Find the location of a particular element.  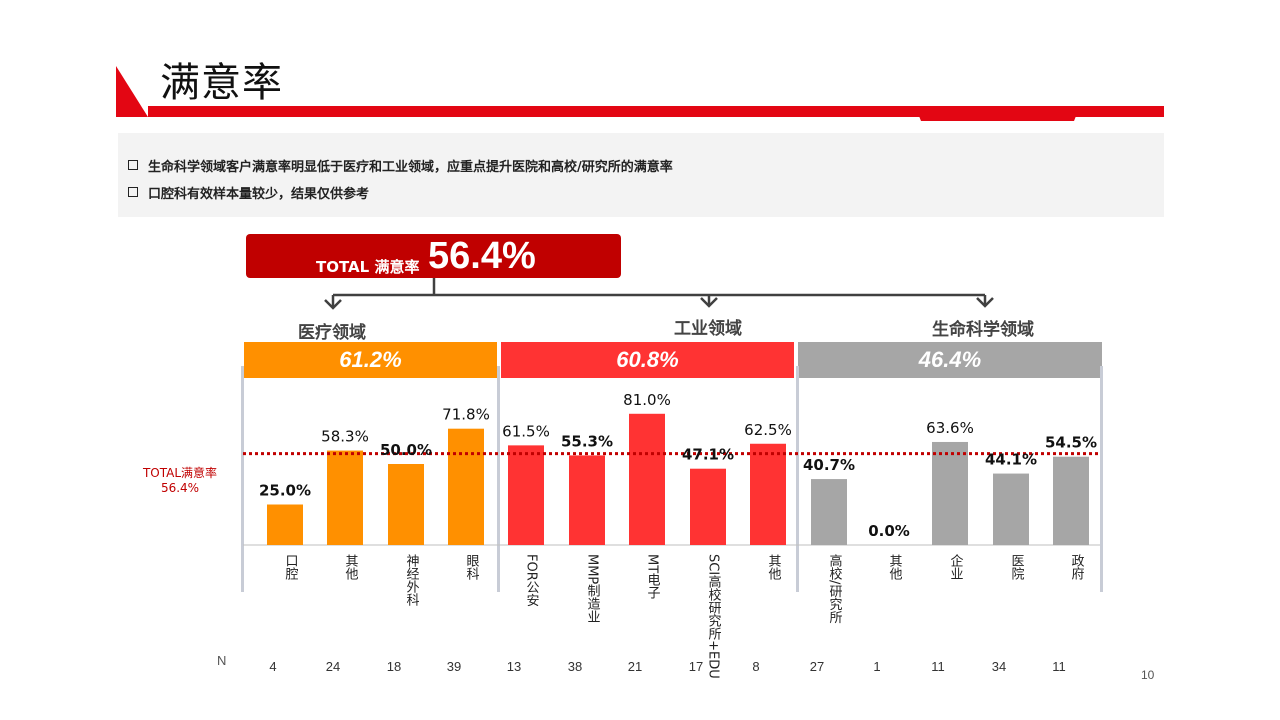

category-label: 政府 is located at coordinates (1077, 567).